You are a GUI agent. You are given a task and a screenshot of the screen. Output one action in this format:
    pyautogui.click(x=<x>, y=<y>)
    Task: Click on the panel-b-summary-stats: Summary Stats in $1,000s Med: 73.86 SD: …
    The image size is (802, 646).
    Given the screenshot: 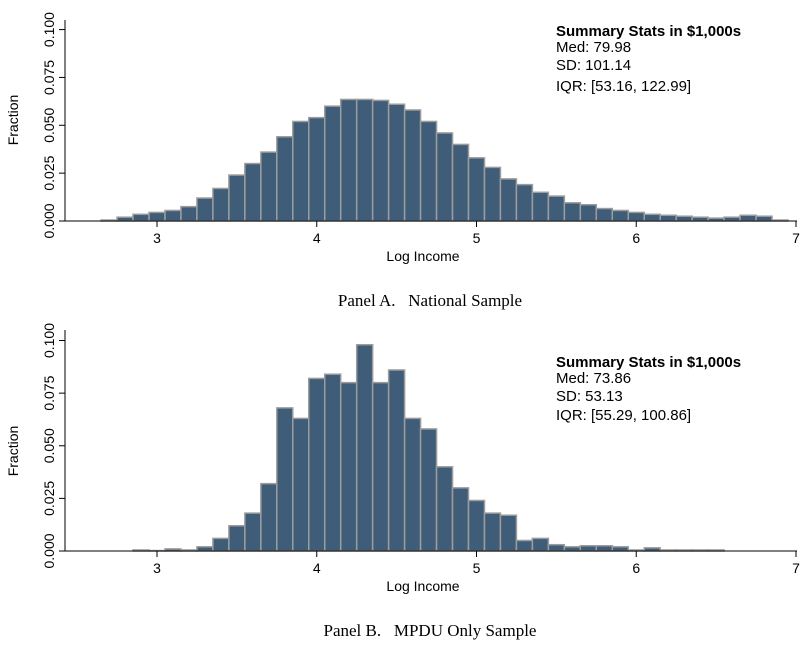 What is the action you would take?
    pyautogui.click(x=648, y=389)
    